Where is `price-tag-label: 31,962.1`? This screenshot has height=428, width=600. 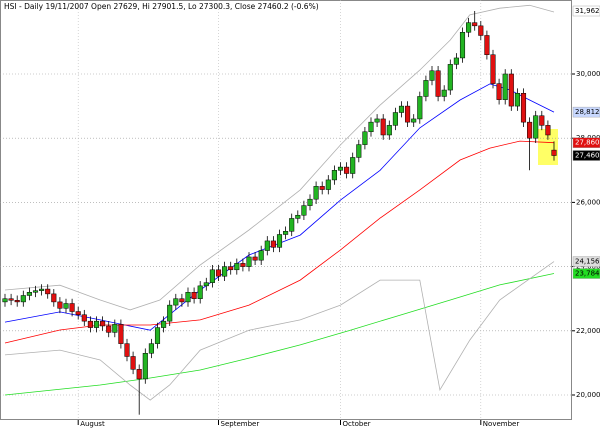
price-tag-label: 31,962.1 is located at coordinates (587, 11).